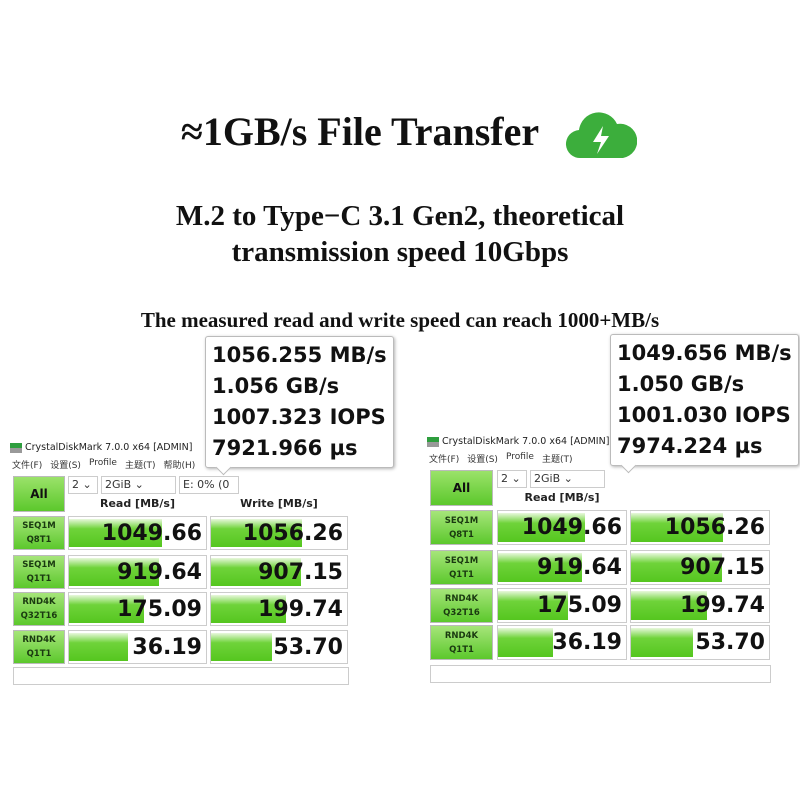 The width and height of the screenshot is (800, 800). I want to click on tooltip-line: 1049.656 MB/s, so click(704, 353).